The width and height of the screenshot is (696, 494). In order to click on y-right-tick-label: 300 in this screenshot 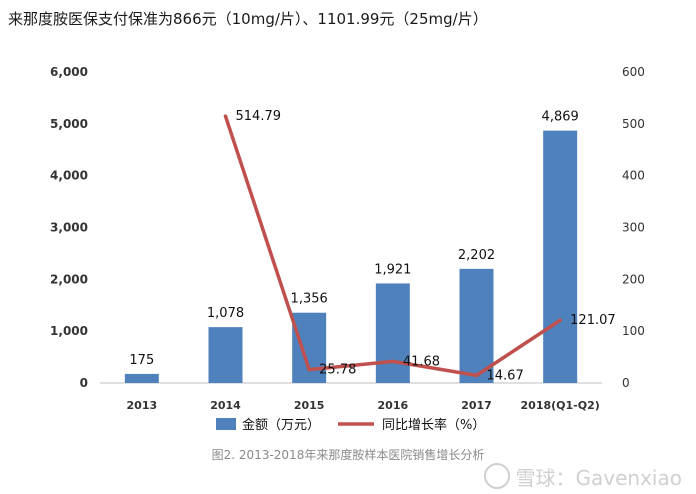, I will do `click(633, 228)`.